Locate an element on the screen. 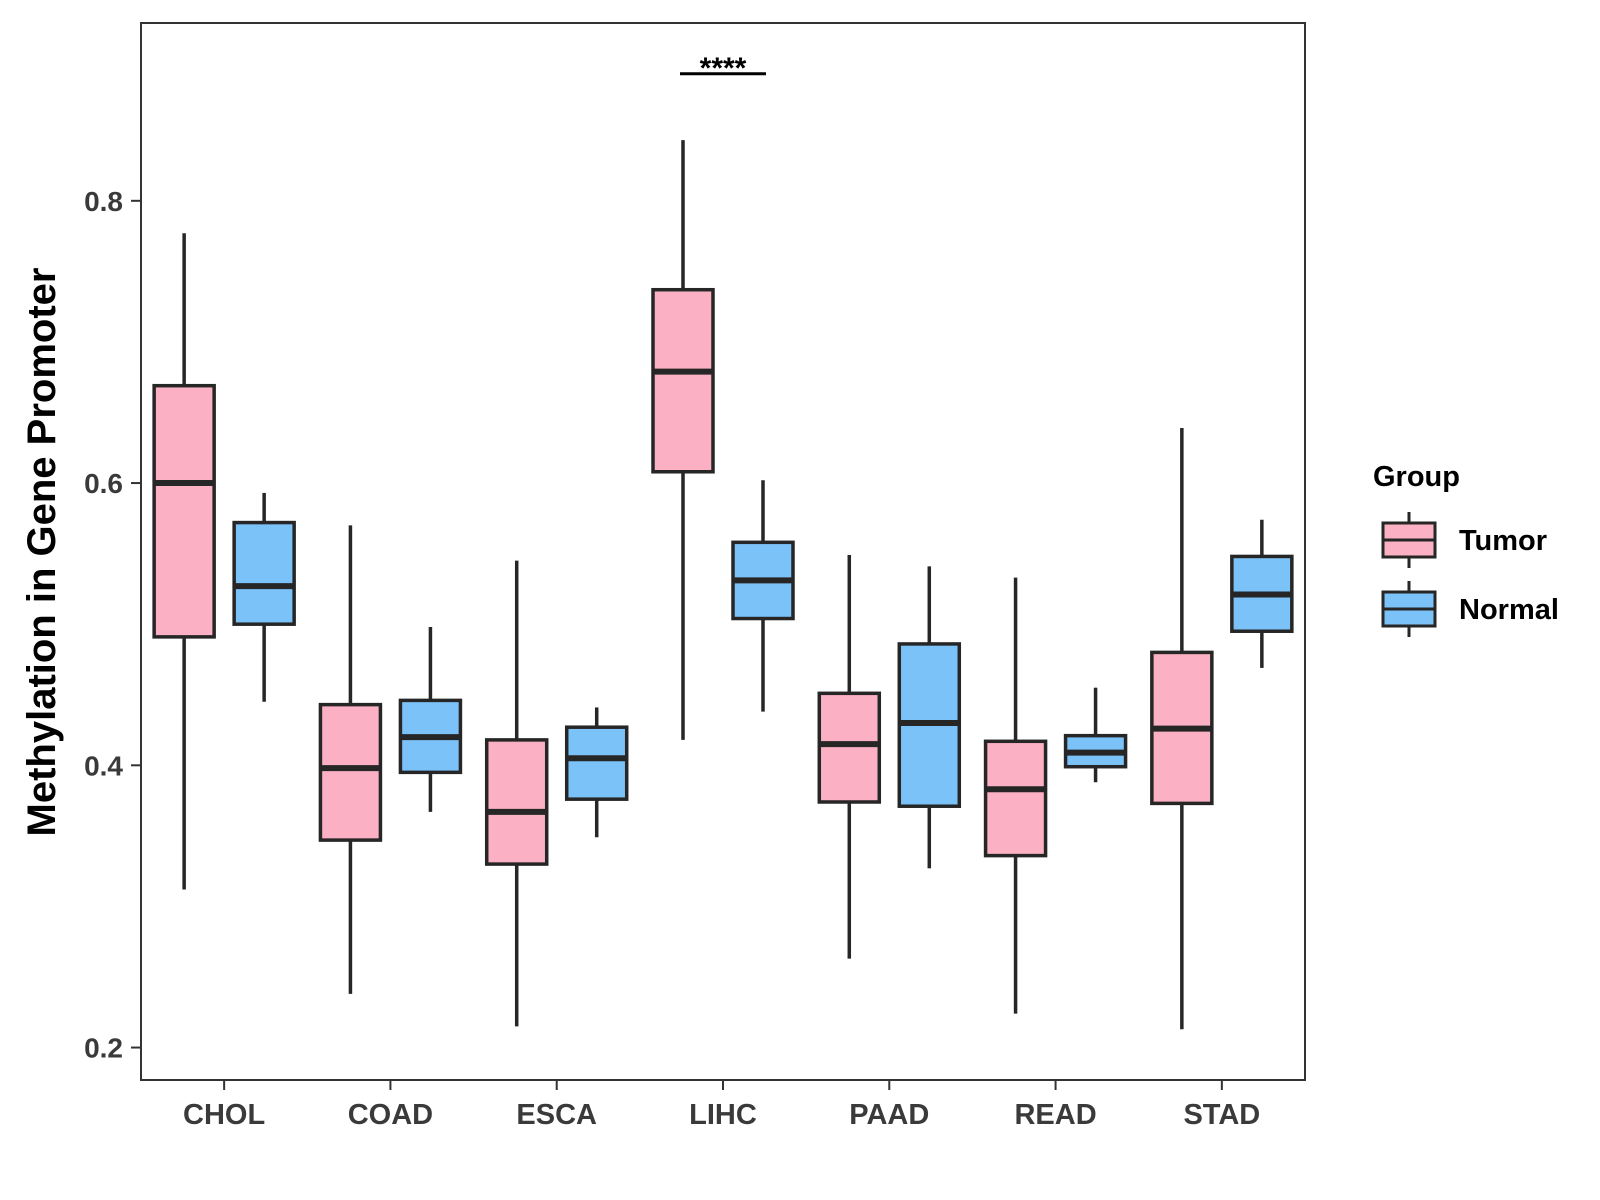  tumor-stad-box is located at coordinates (1182, 729).